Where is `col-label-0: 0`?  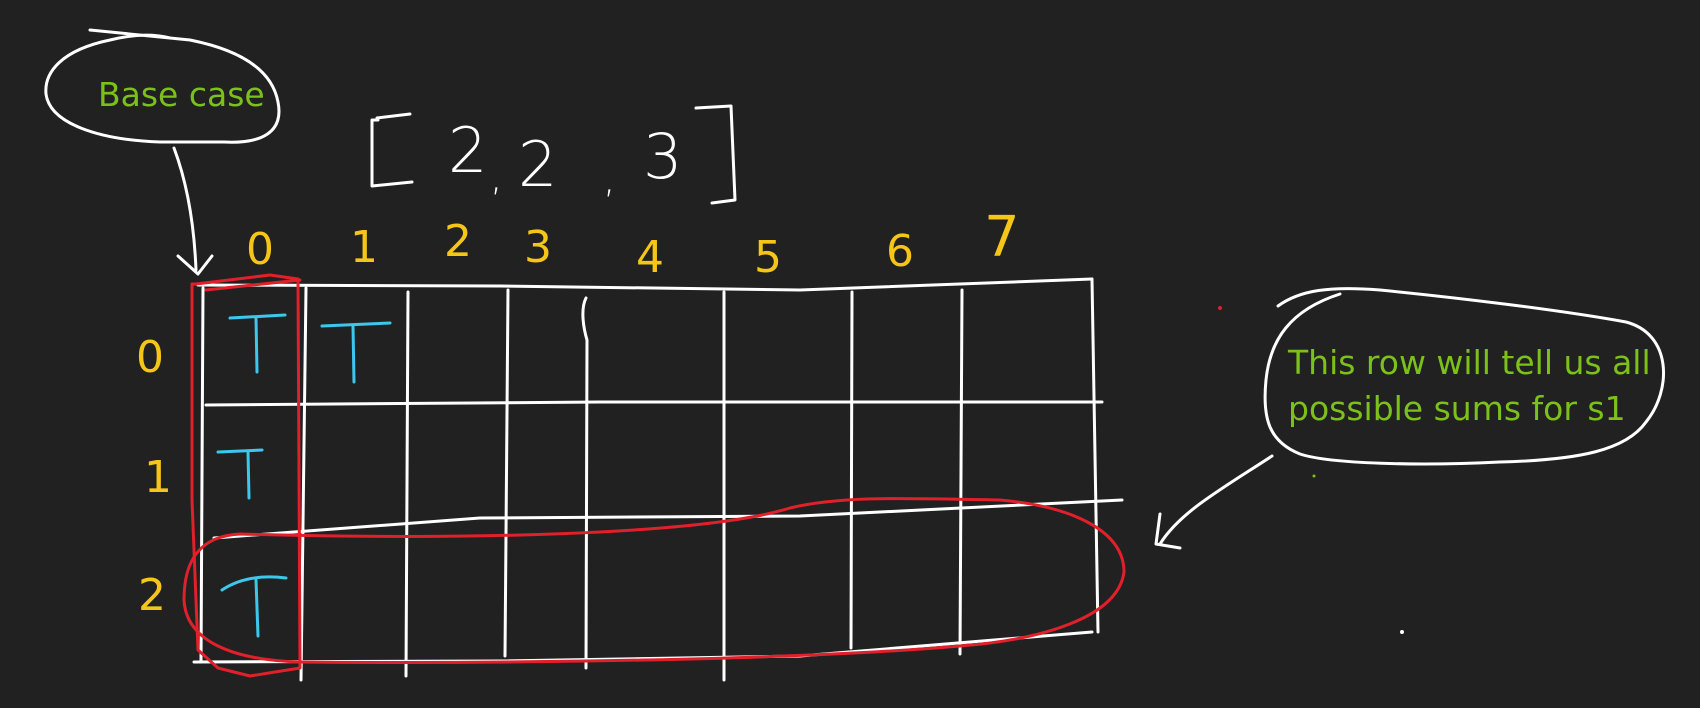
col-label-0: 0 is located at coordinates (260, 249).